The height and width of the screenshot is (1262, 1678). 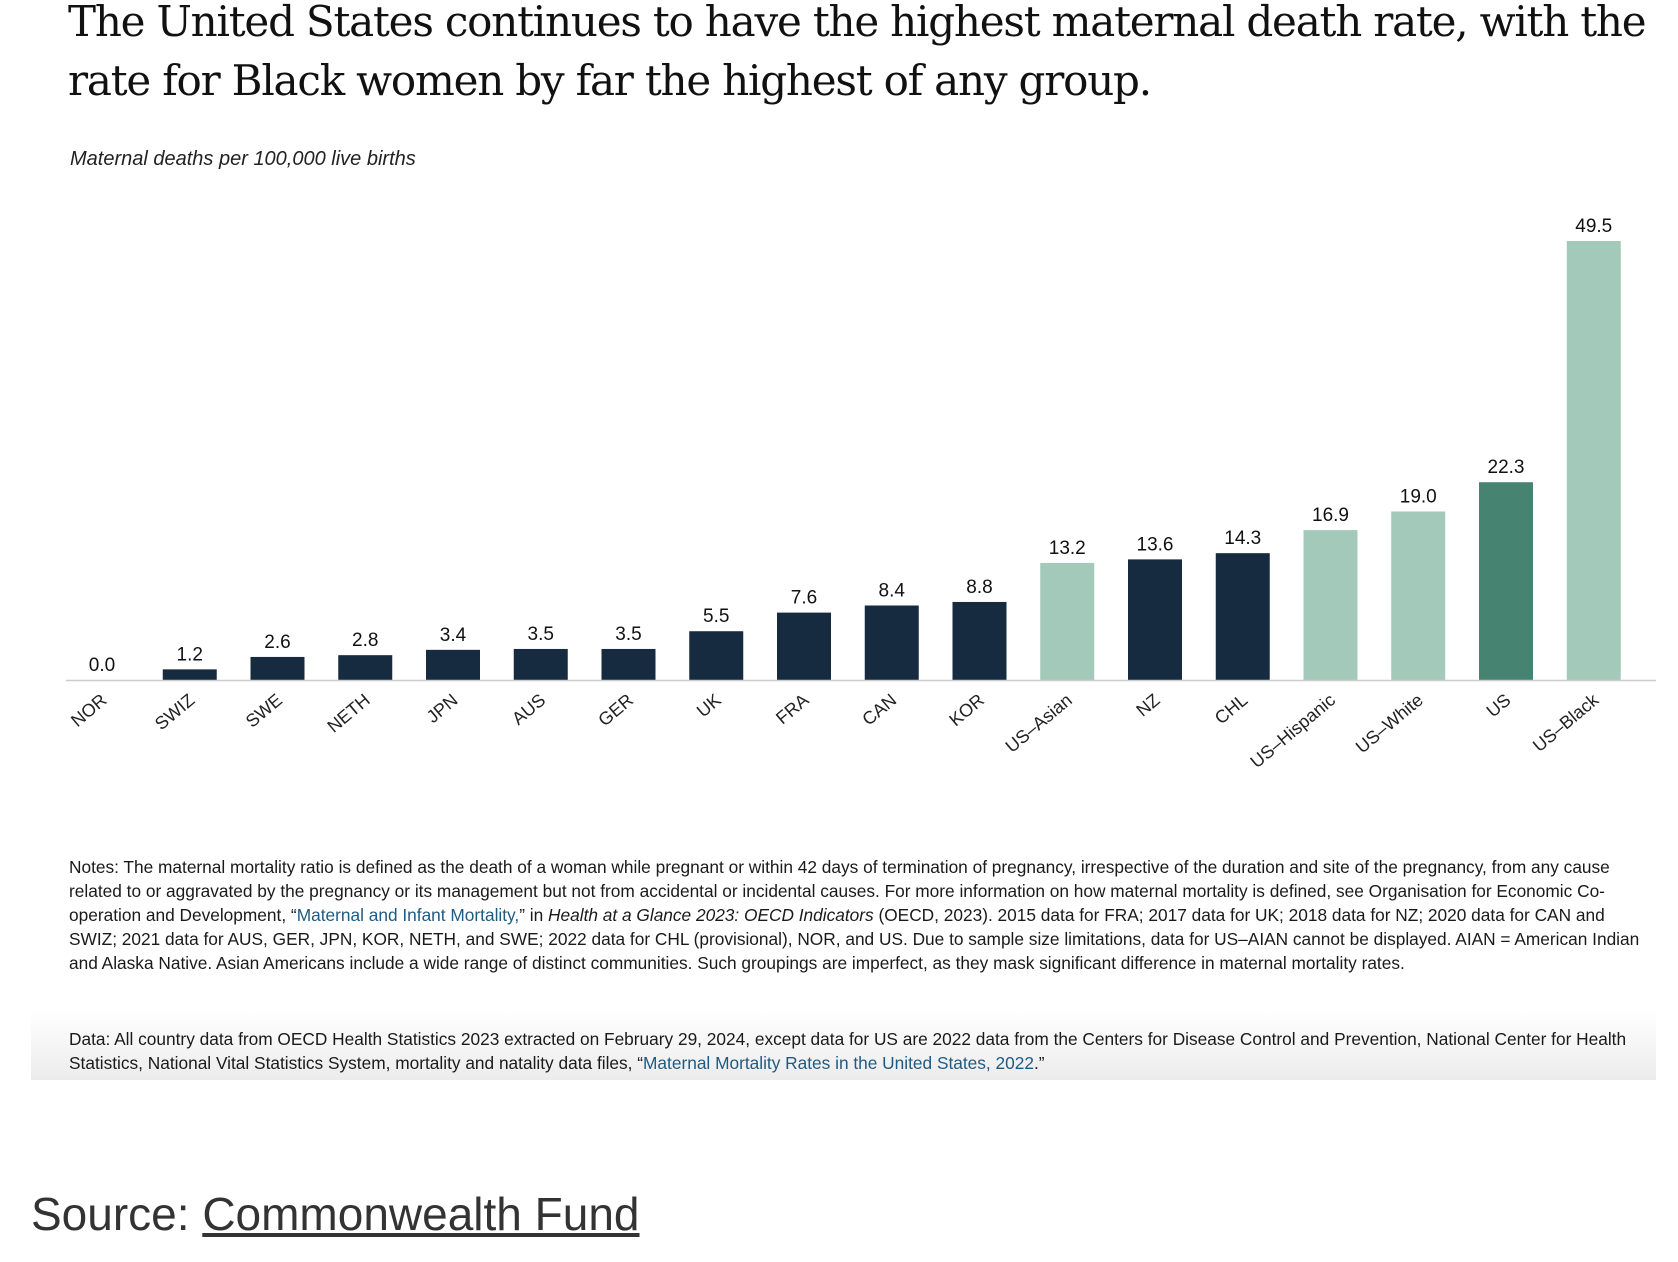 I want to click on bar-chl, so click(x=1242, y=616).